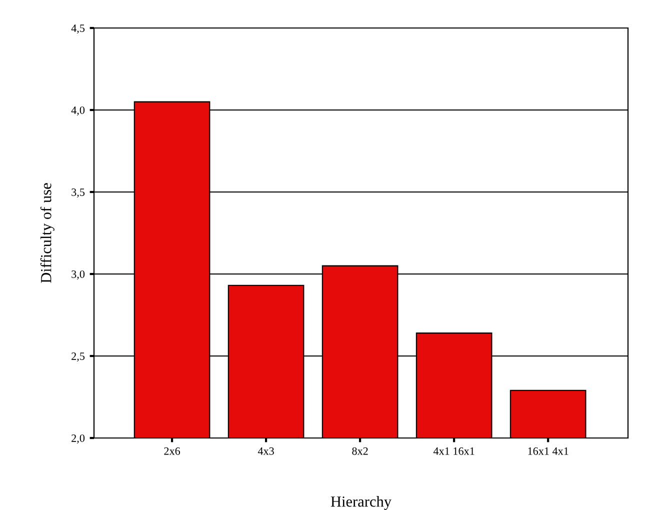 This screenshot has height=510, width=653. What do you see at coordinates (78, 357) in the screenshot?
I see `y-tick-label: 2,5` at bounding box center [78, 357].